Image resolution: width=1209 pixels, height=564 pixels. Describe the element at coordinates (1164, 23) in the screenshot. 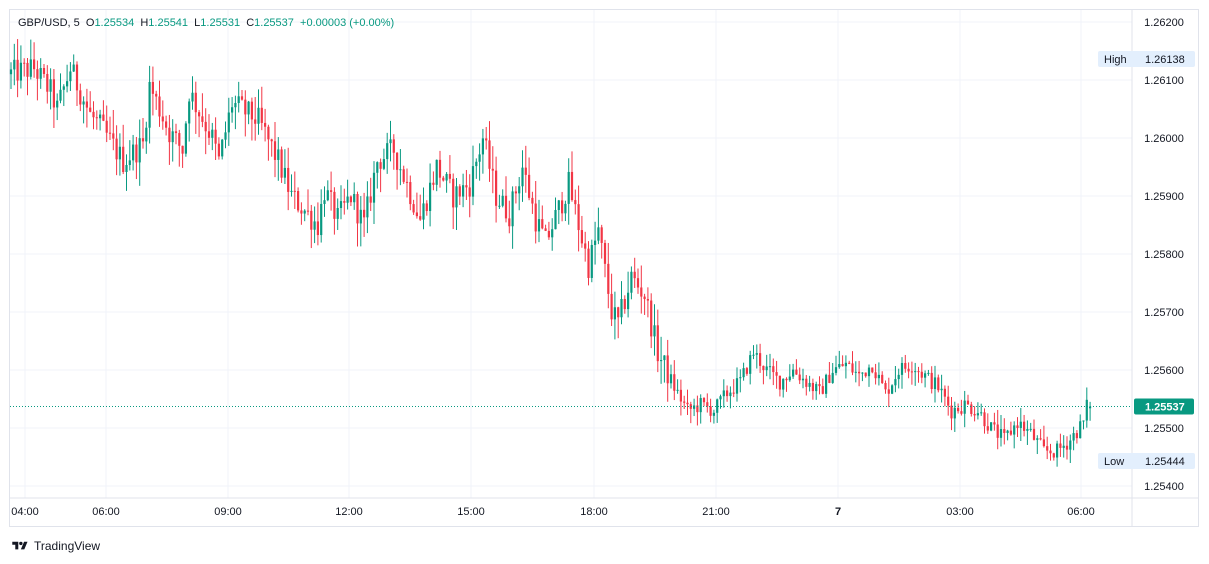

I see `y-tick-label: 1.26200` at that location.